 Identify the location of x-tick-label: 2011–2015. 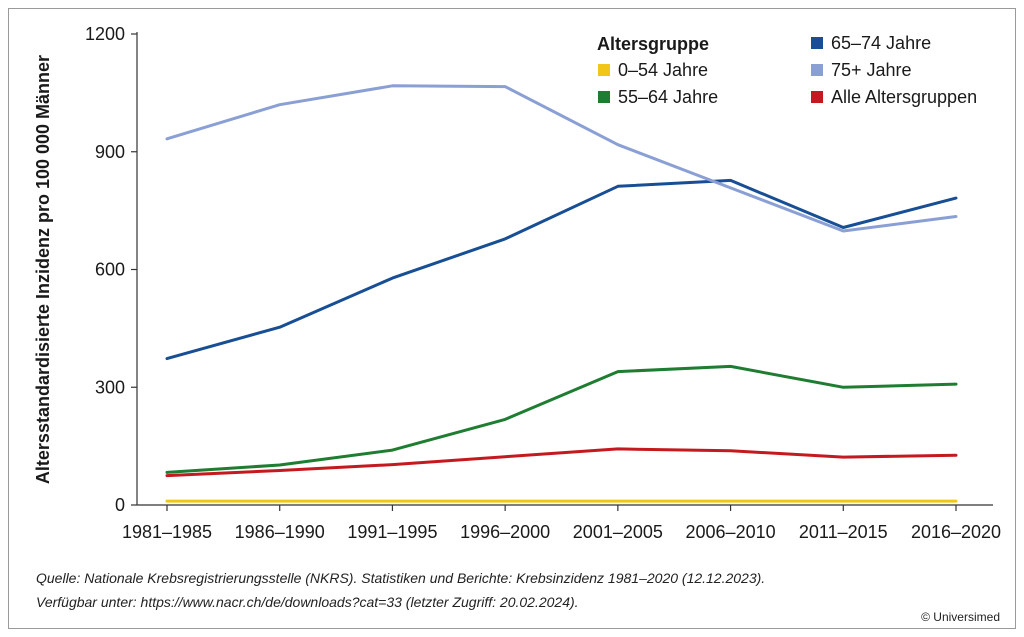
(843, 532).